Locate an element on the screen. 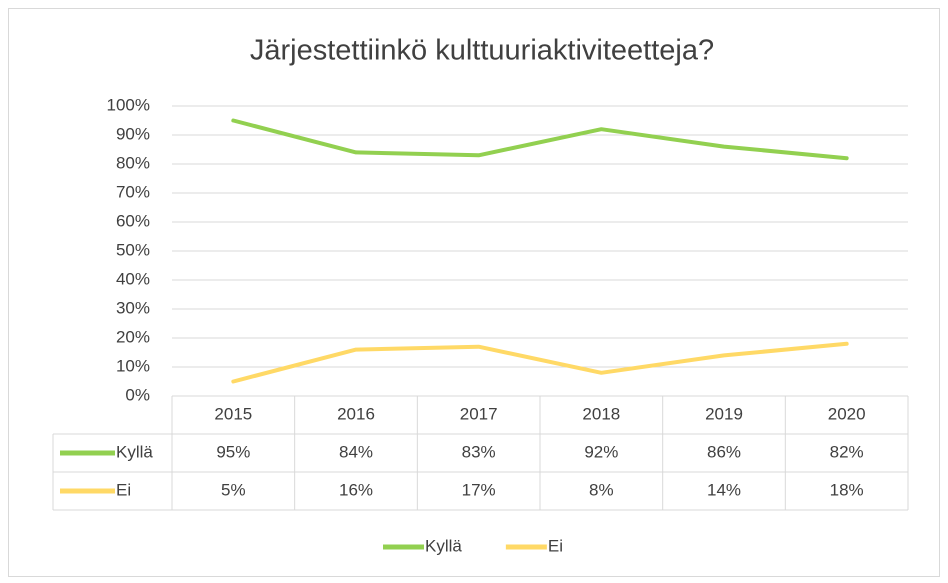  y-tick-label: 100% is located at coordinates (128, 104).